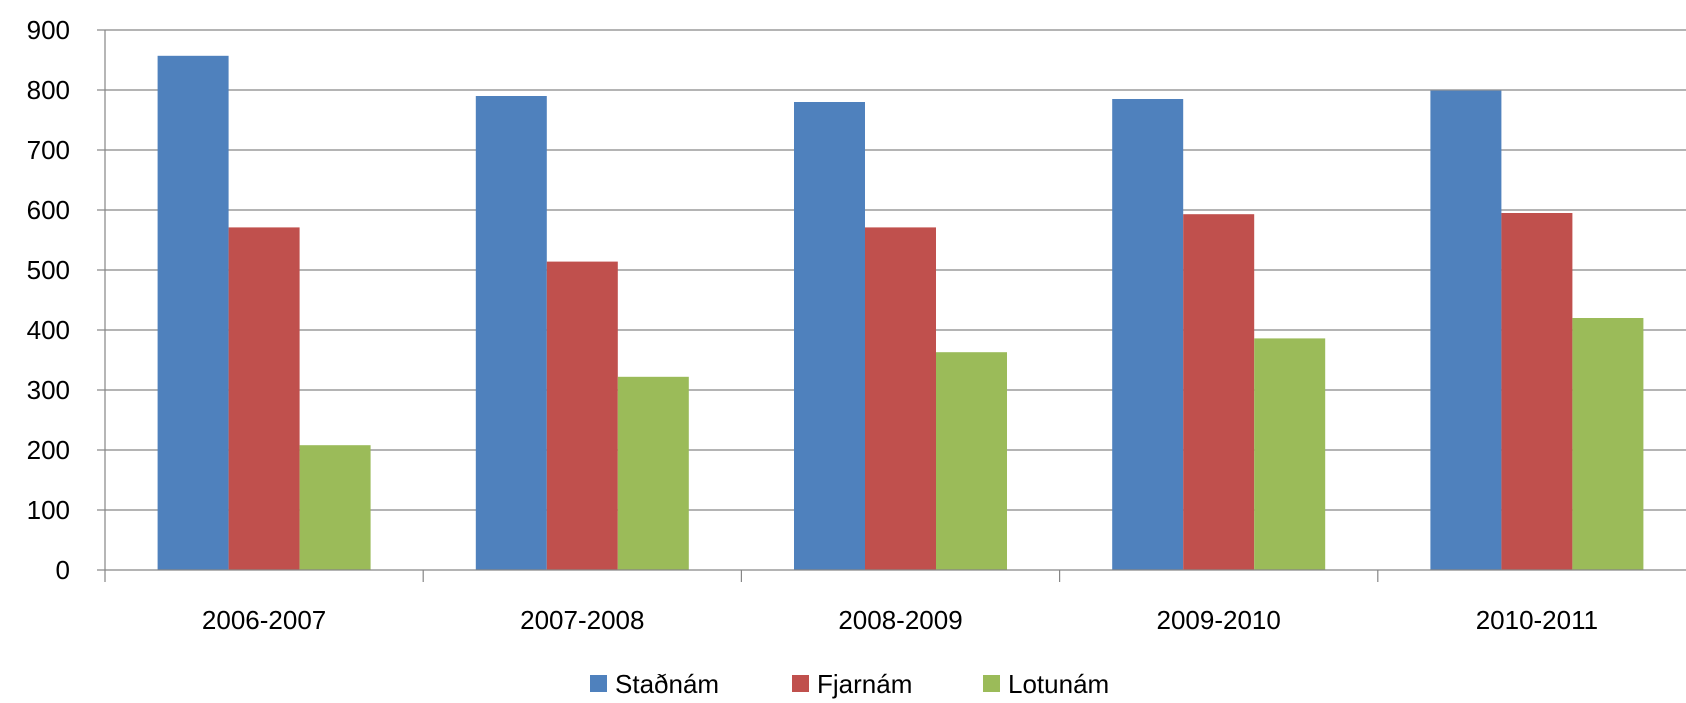 The width and height of the screenshot is (1686, 703). Describe the element at coordinates (971, 461) in the screenshot. I see `bar-lotunám-2008-2009` at that location.